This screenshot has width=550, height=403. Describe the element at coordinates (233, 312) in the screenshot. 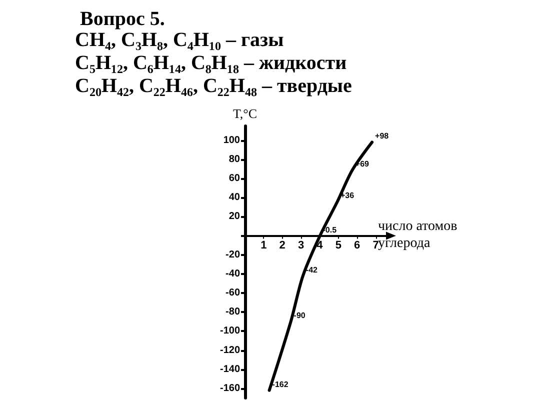

I see `y-tick-label: -80` at that location.